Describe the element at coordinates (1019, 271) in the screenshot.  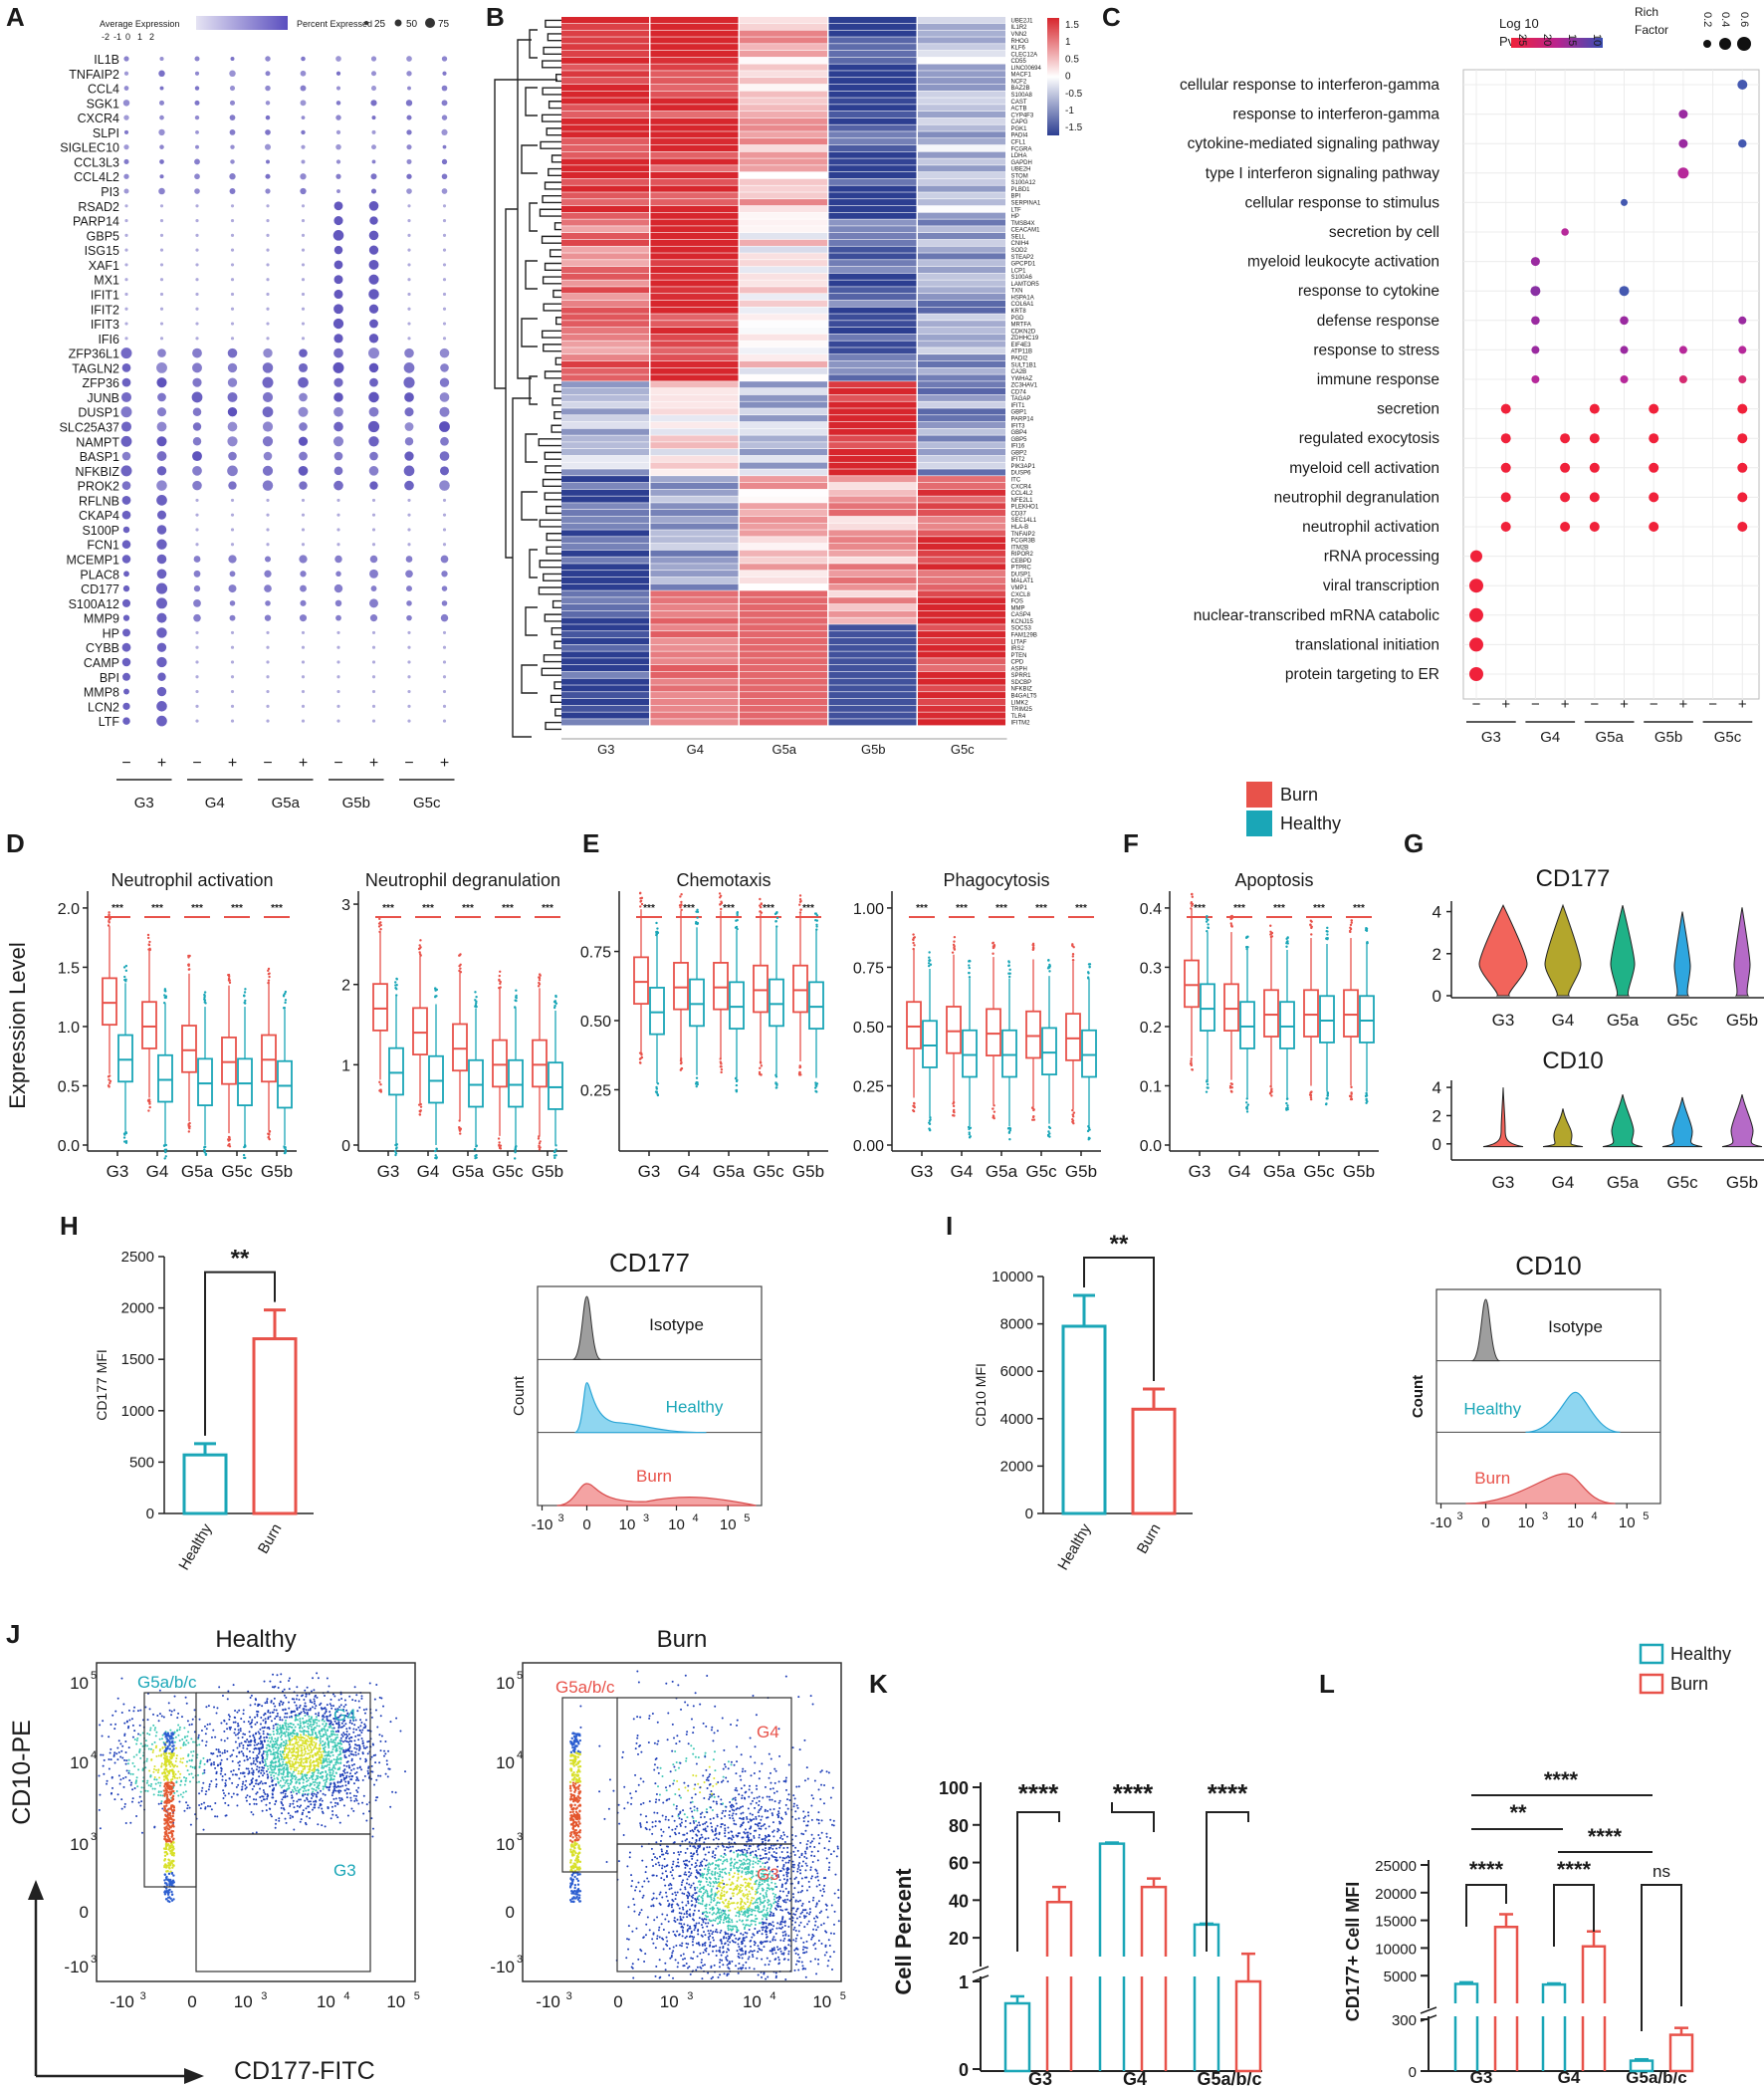
I see `gene-label: LCP1` at that location.